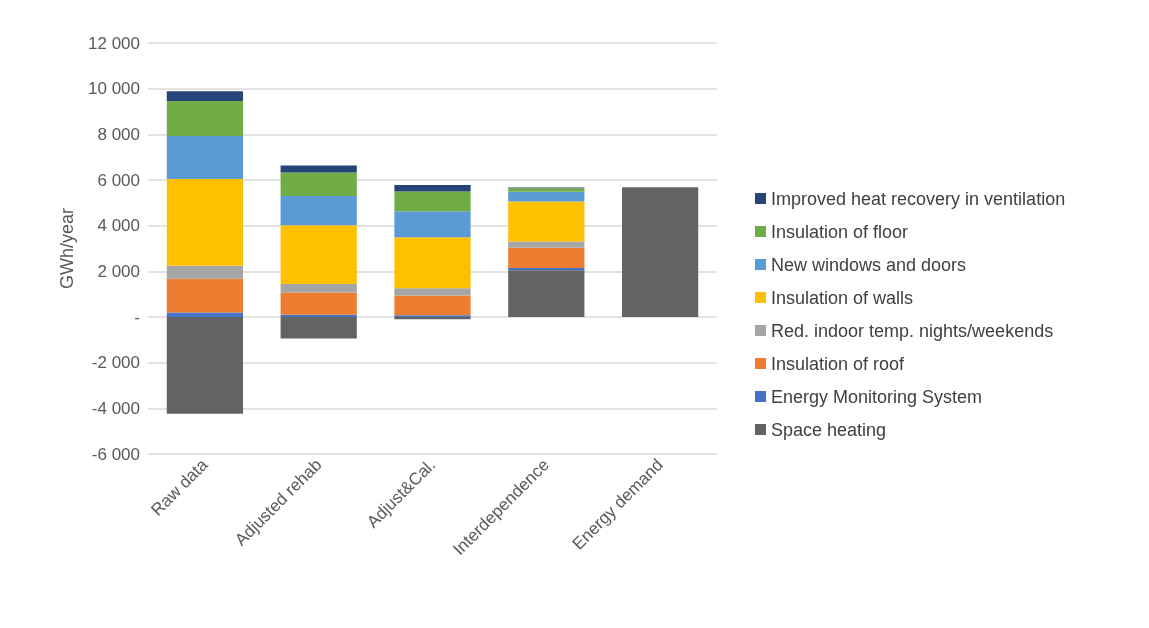 This screenshot has width=1149, height=628. What do you see at coordinates (118, 271) in the screenshot?
I see `y-tick-label: 2 000` at bounding box center [118, 271].